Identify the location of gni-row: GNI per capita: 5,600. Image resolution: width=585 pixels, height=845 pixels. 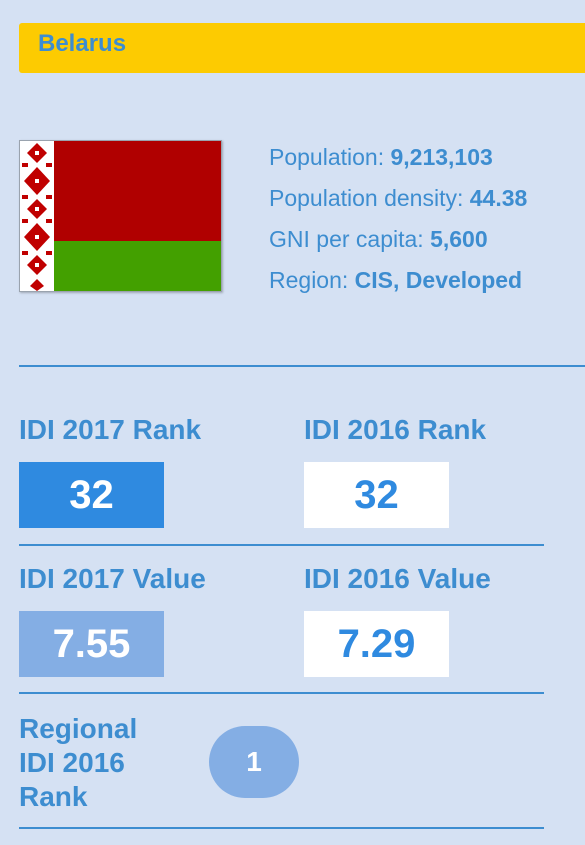
(427, 242).